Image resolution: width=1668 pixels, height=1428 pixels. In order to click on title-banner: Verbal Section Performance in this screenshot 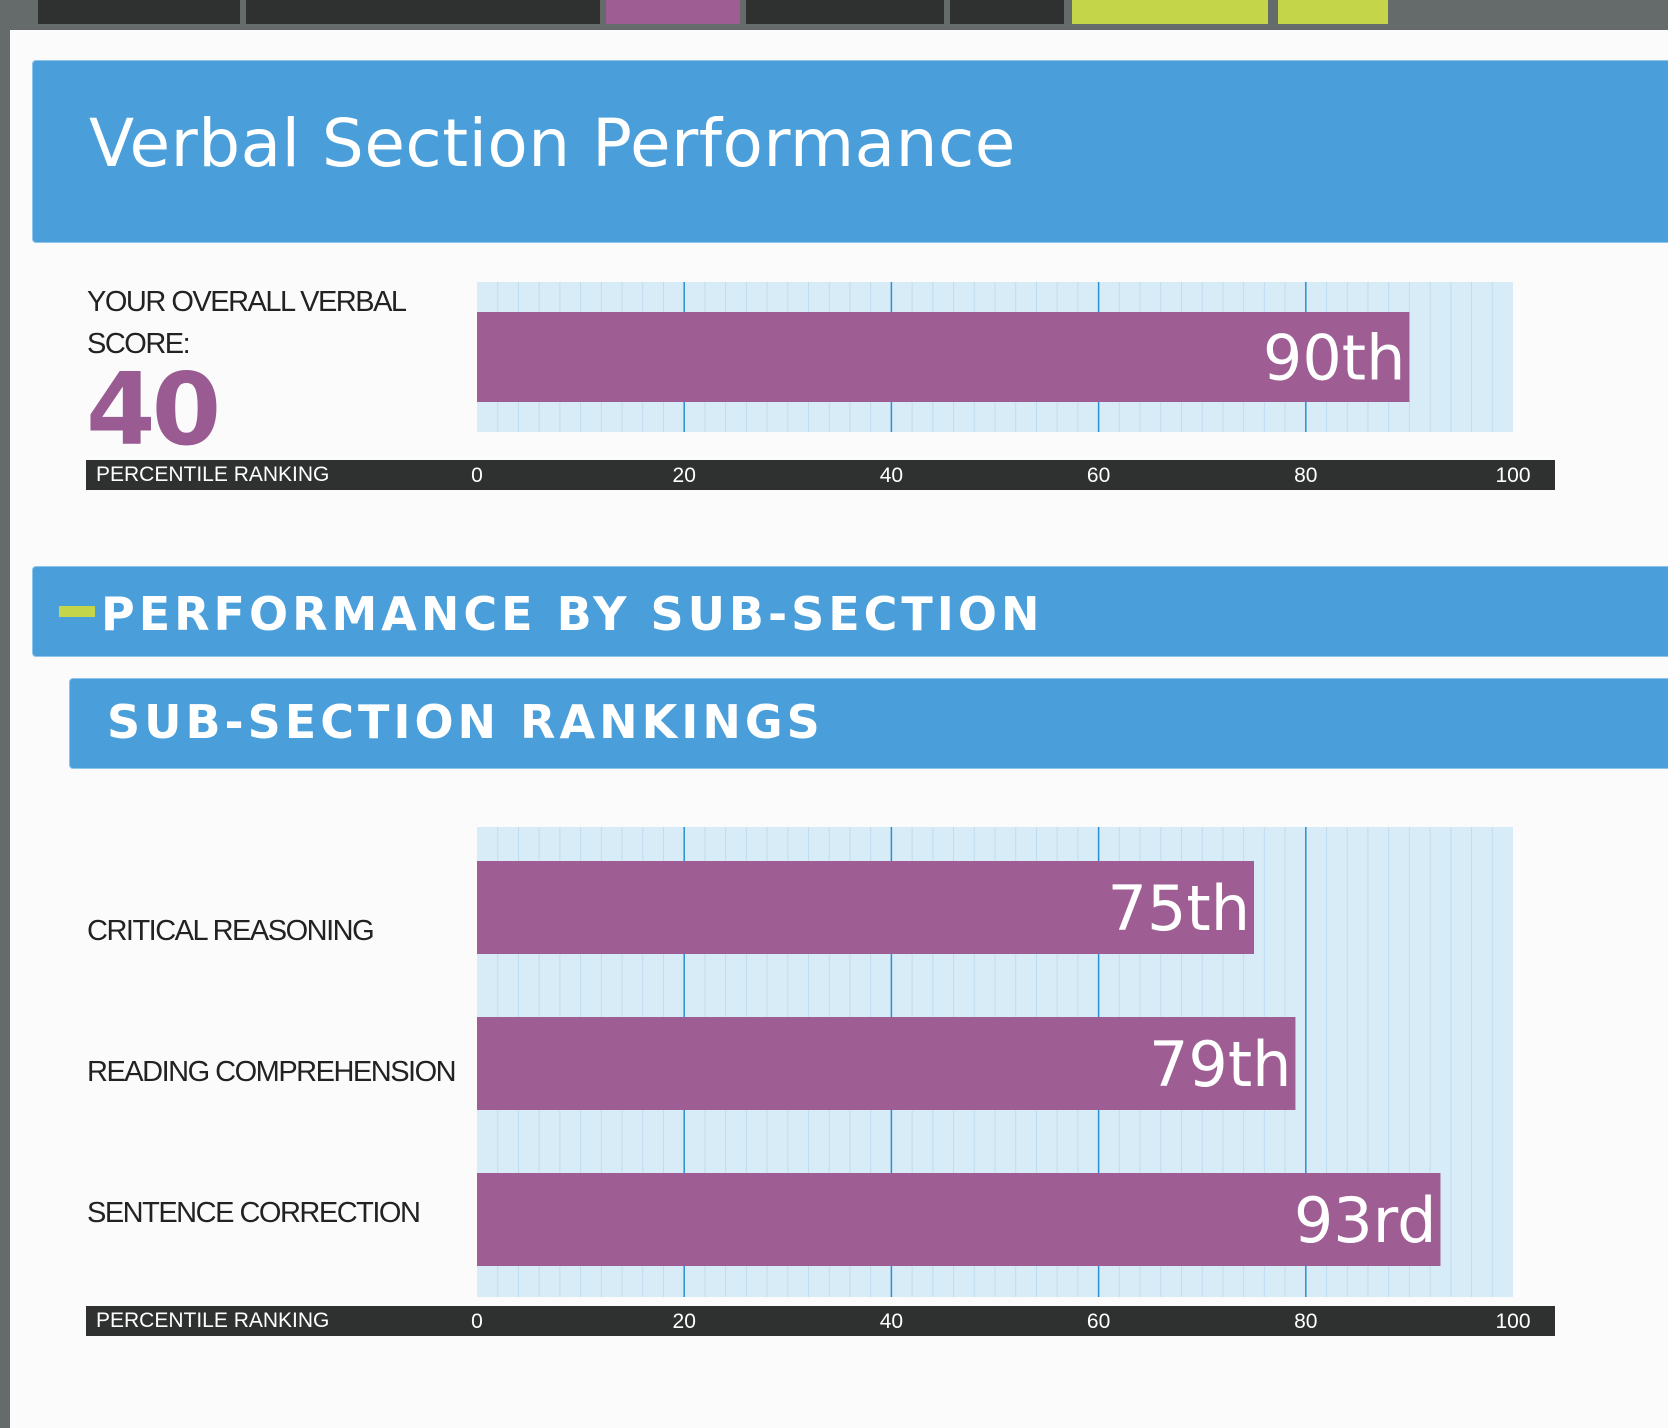, I will do `click(850, 151)`.